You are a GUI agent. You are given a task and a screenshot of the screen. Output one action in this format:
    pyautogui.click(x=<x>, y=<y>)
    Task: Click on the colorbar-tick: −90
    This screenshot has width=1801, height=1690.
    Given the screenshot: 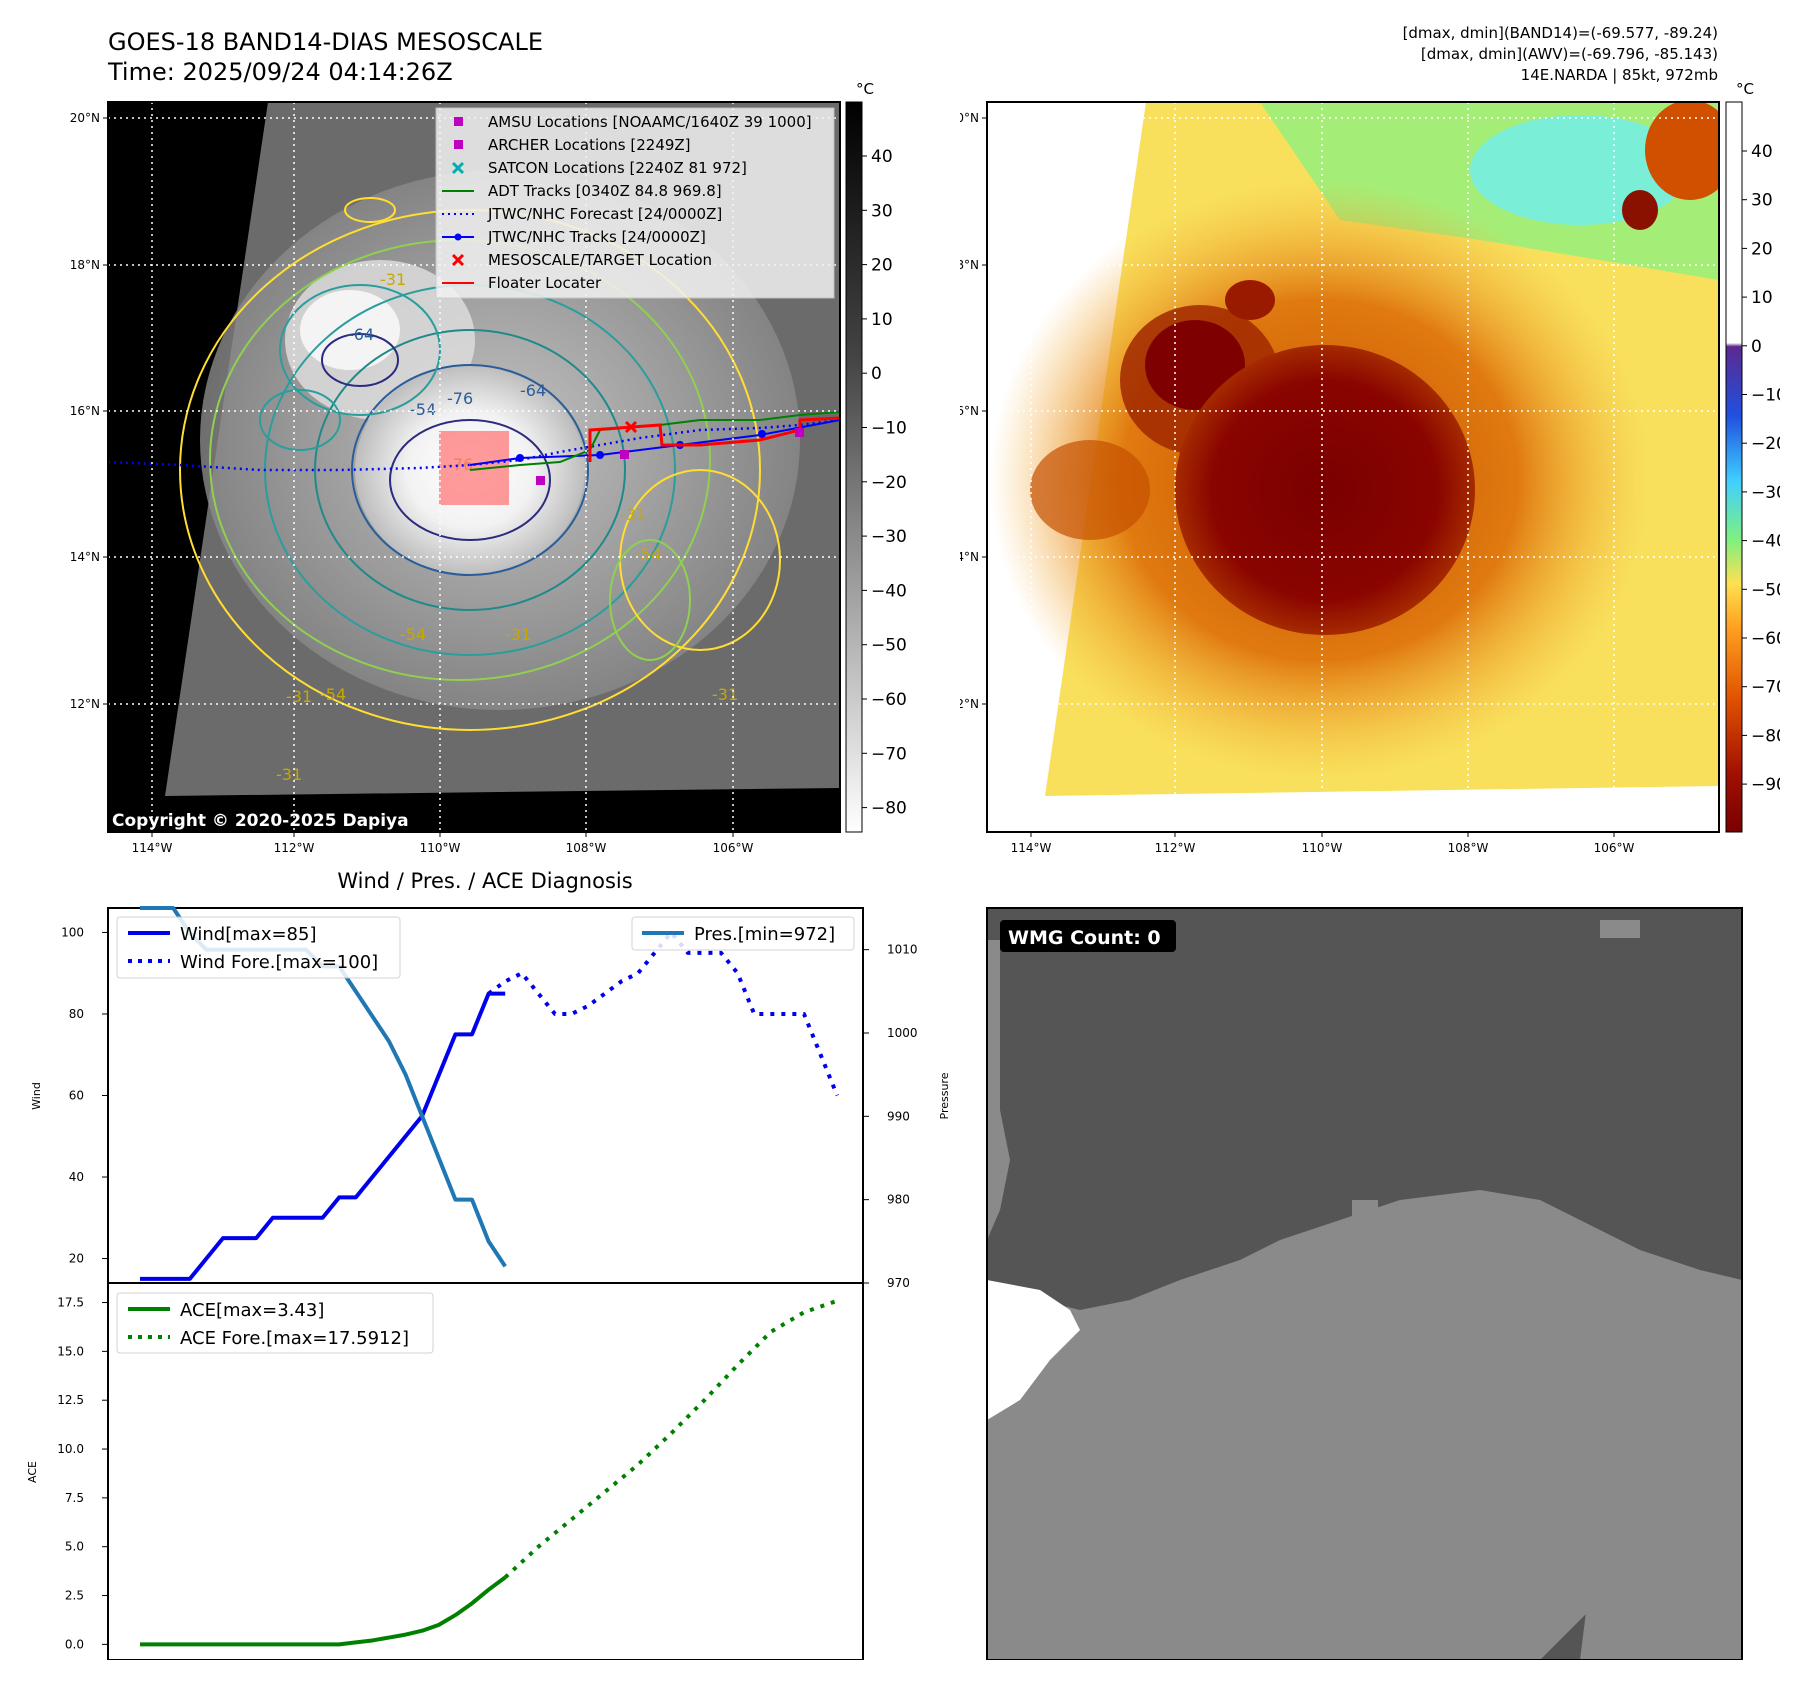 What is the action you would take?
    pyautogui.click(x=1765, y=785)
    